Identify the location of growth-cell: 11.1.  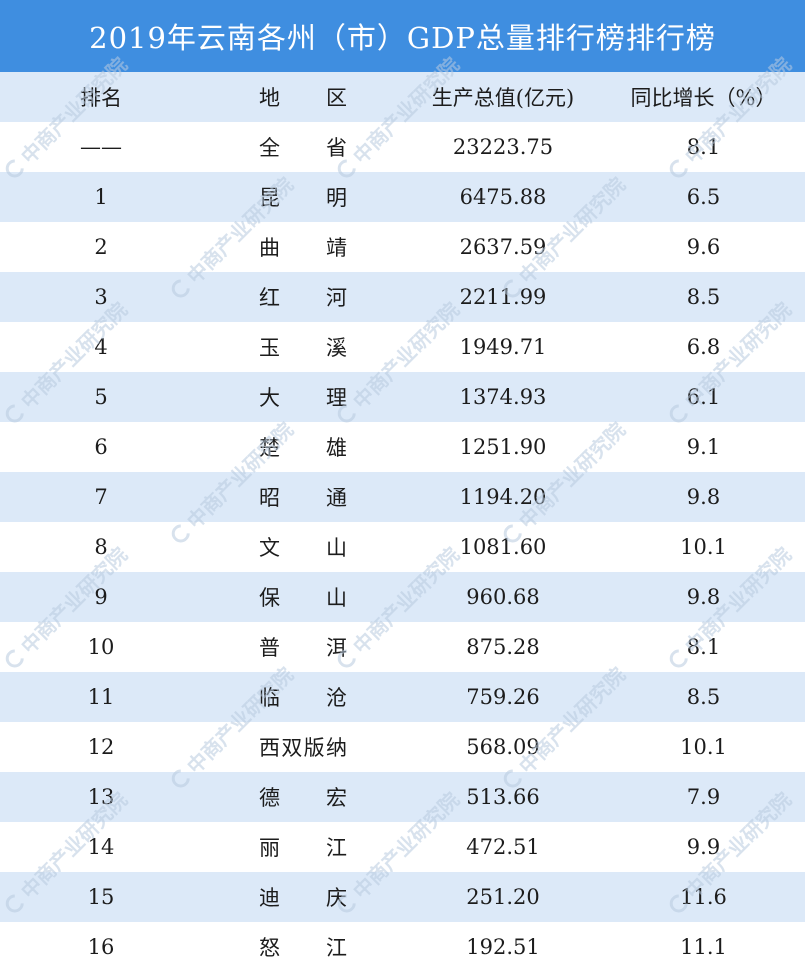
(703, 947).